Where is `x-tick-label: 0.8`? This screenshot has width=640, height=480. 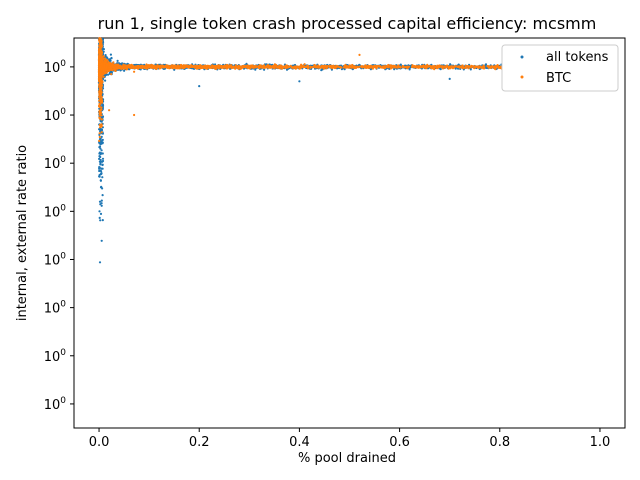 x-tick-label: 0.8 is located at coordinates (499, 442).